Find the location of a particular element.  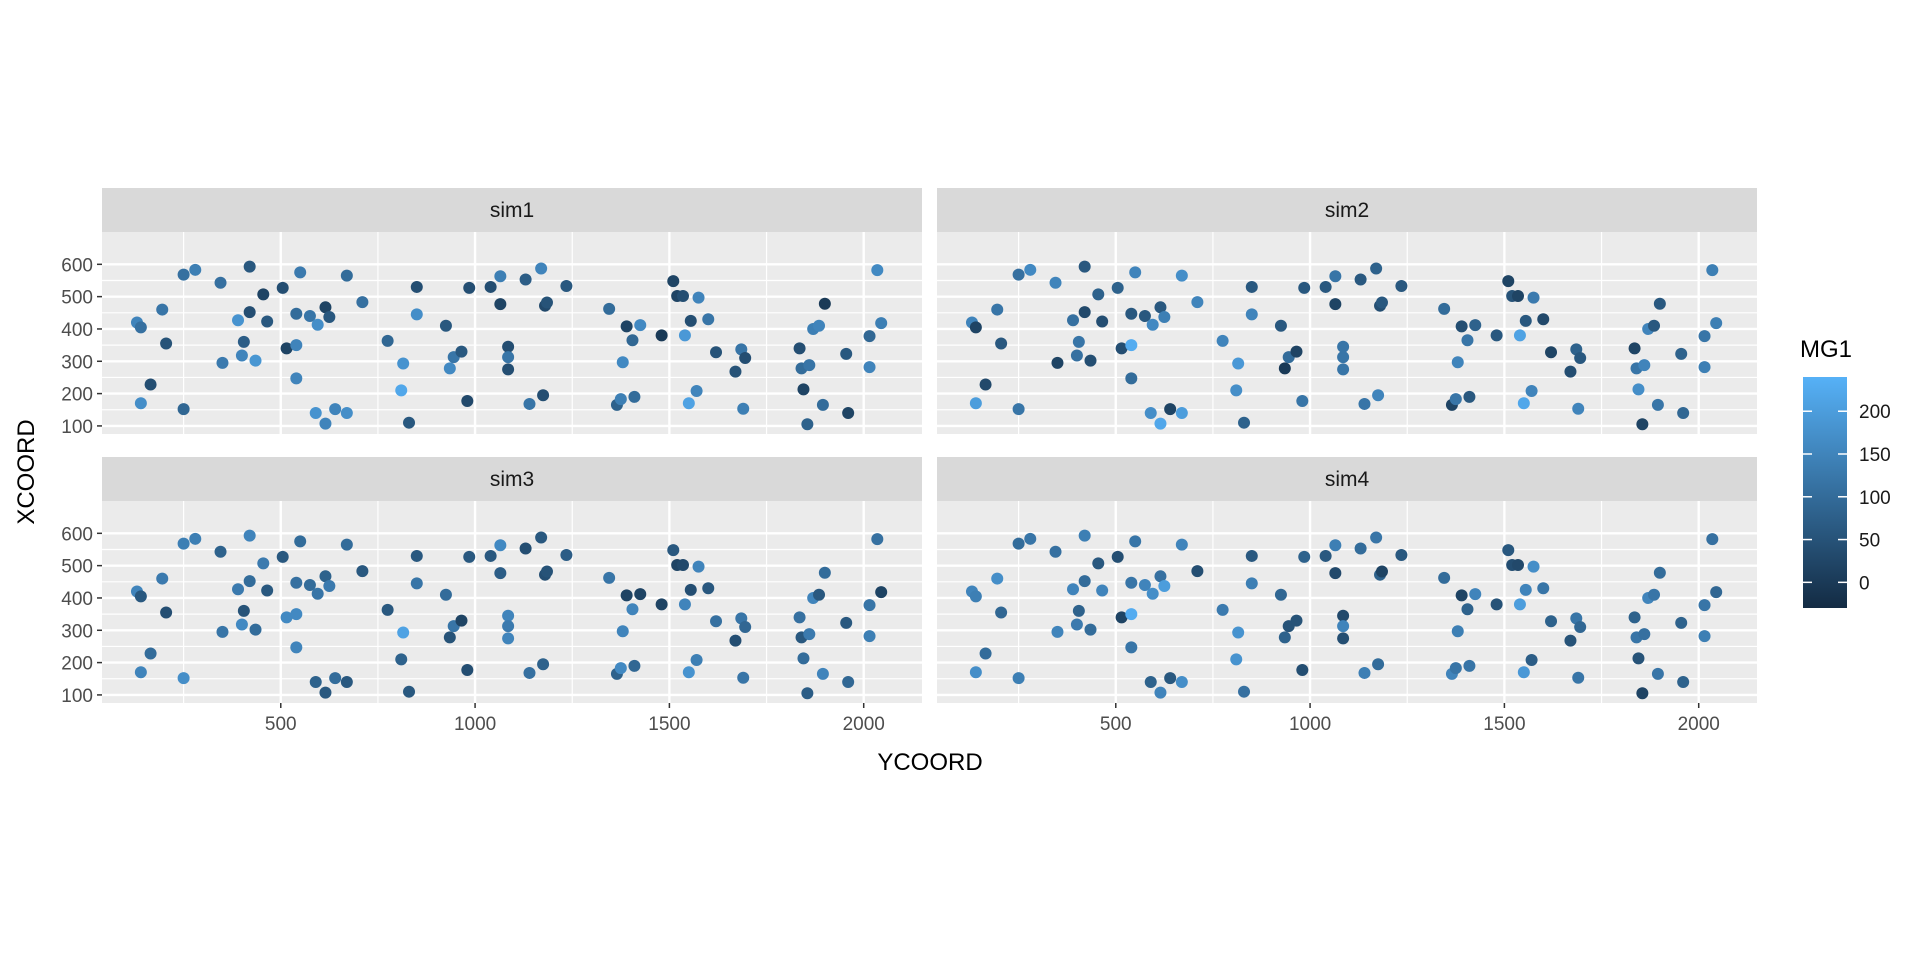

legend-title: MG1 is located at coordinates (1826, 349).